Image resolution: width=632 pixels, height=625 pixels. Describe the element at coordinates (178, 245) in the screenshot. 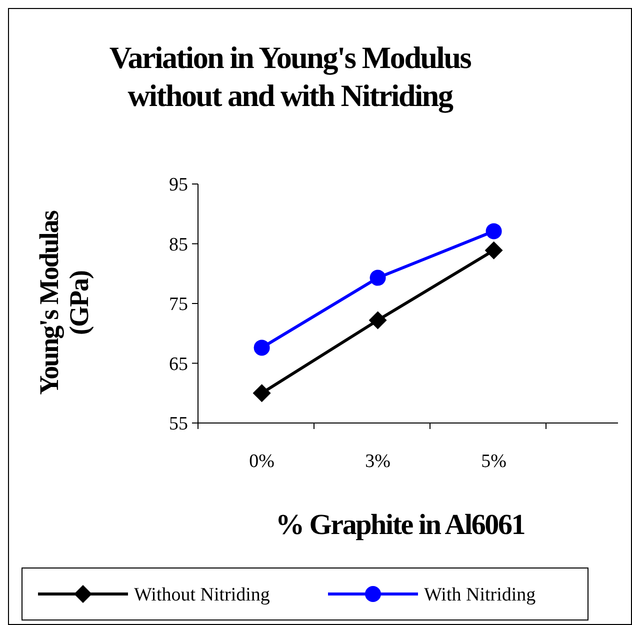

I see `y-tick-label: 85` at that location.